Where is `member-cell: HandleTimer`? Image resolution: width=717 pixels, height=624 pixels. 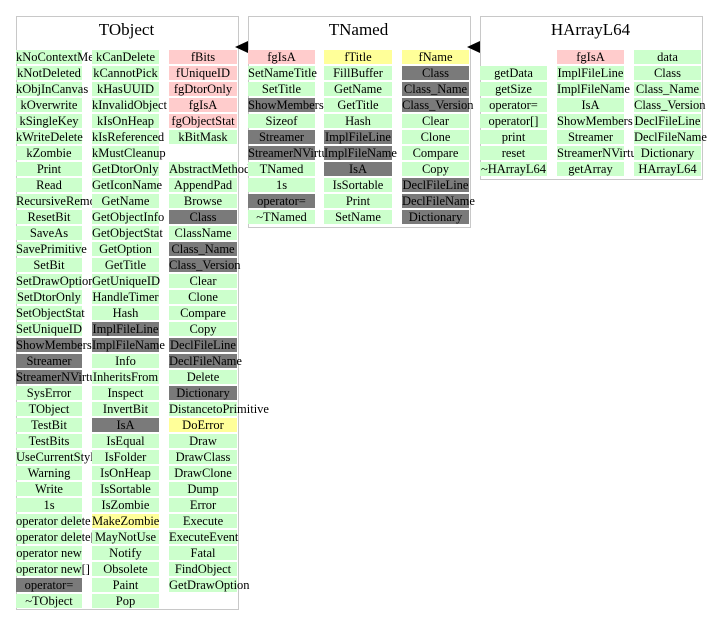 member-cell: HandleTimer is located at coordinates (125, 297).